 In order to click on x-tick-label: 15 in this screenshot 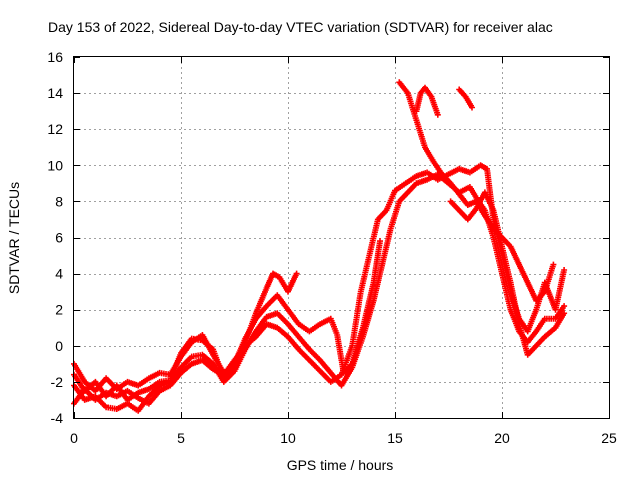, I will do `click(395, 438)`.